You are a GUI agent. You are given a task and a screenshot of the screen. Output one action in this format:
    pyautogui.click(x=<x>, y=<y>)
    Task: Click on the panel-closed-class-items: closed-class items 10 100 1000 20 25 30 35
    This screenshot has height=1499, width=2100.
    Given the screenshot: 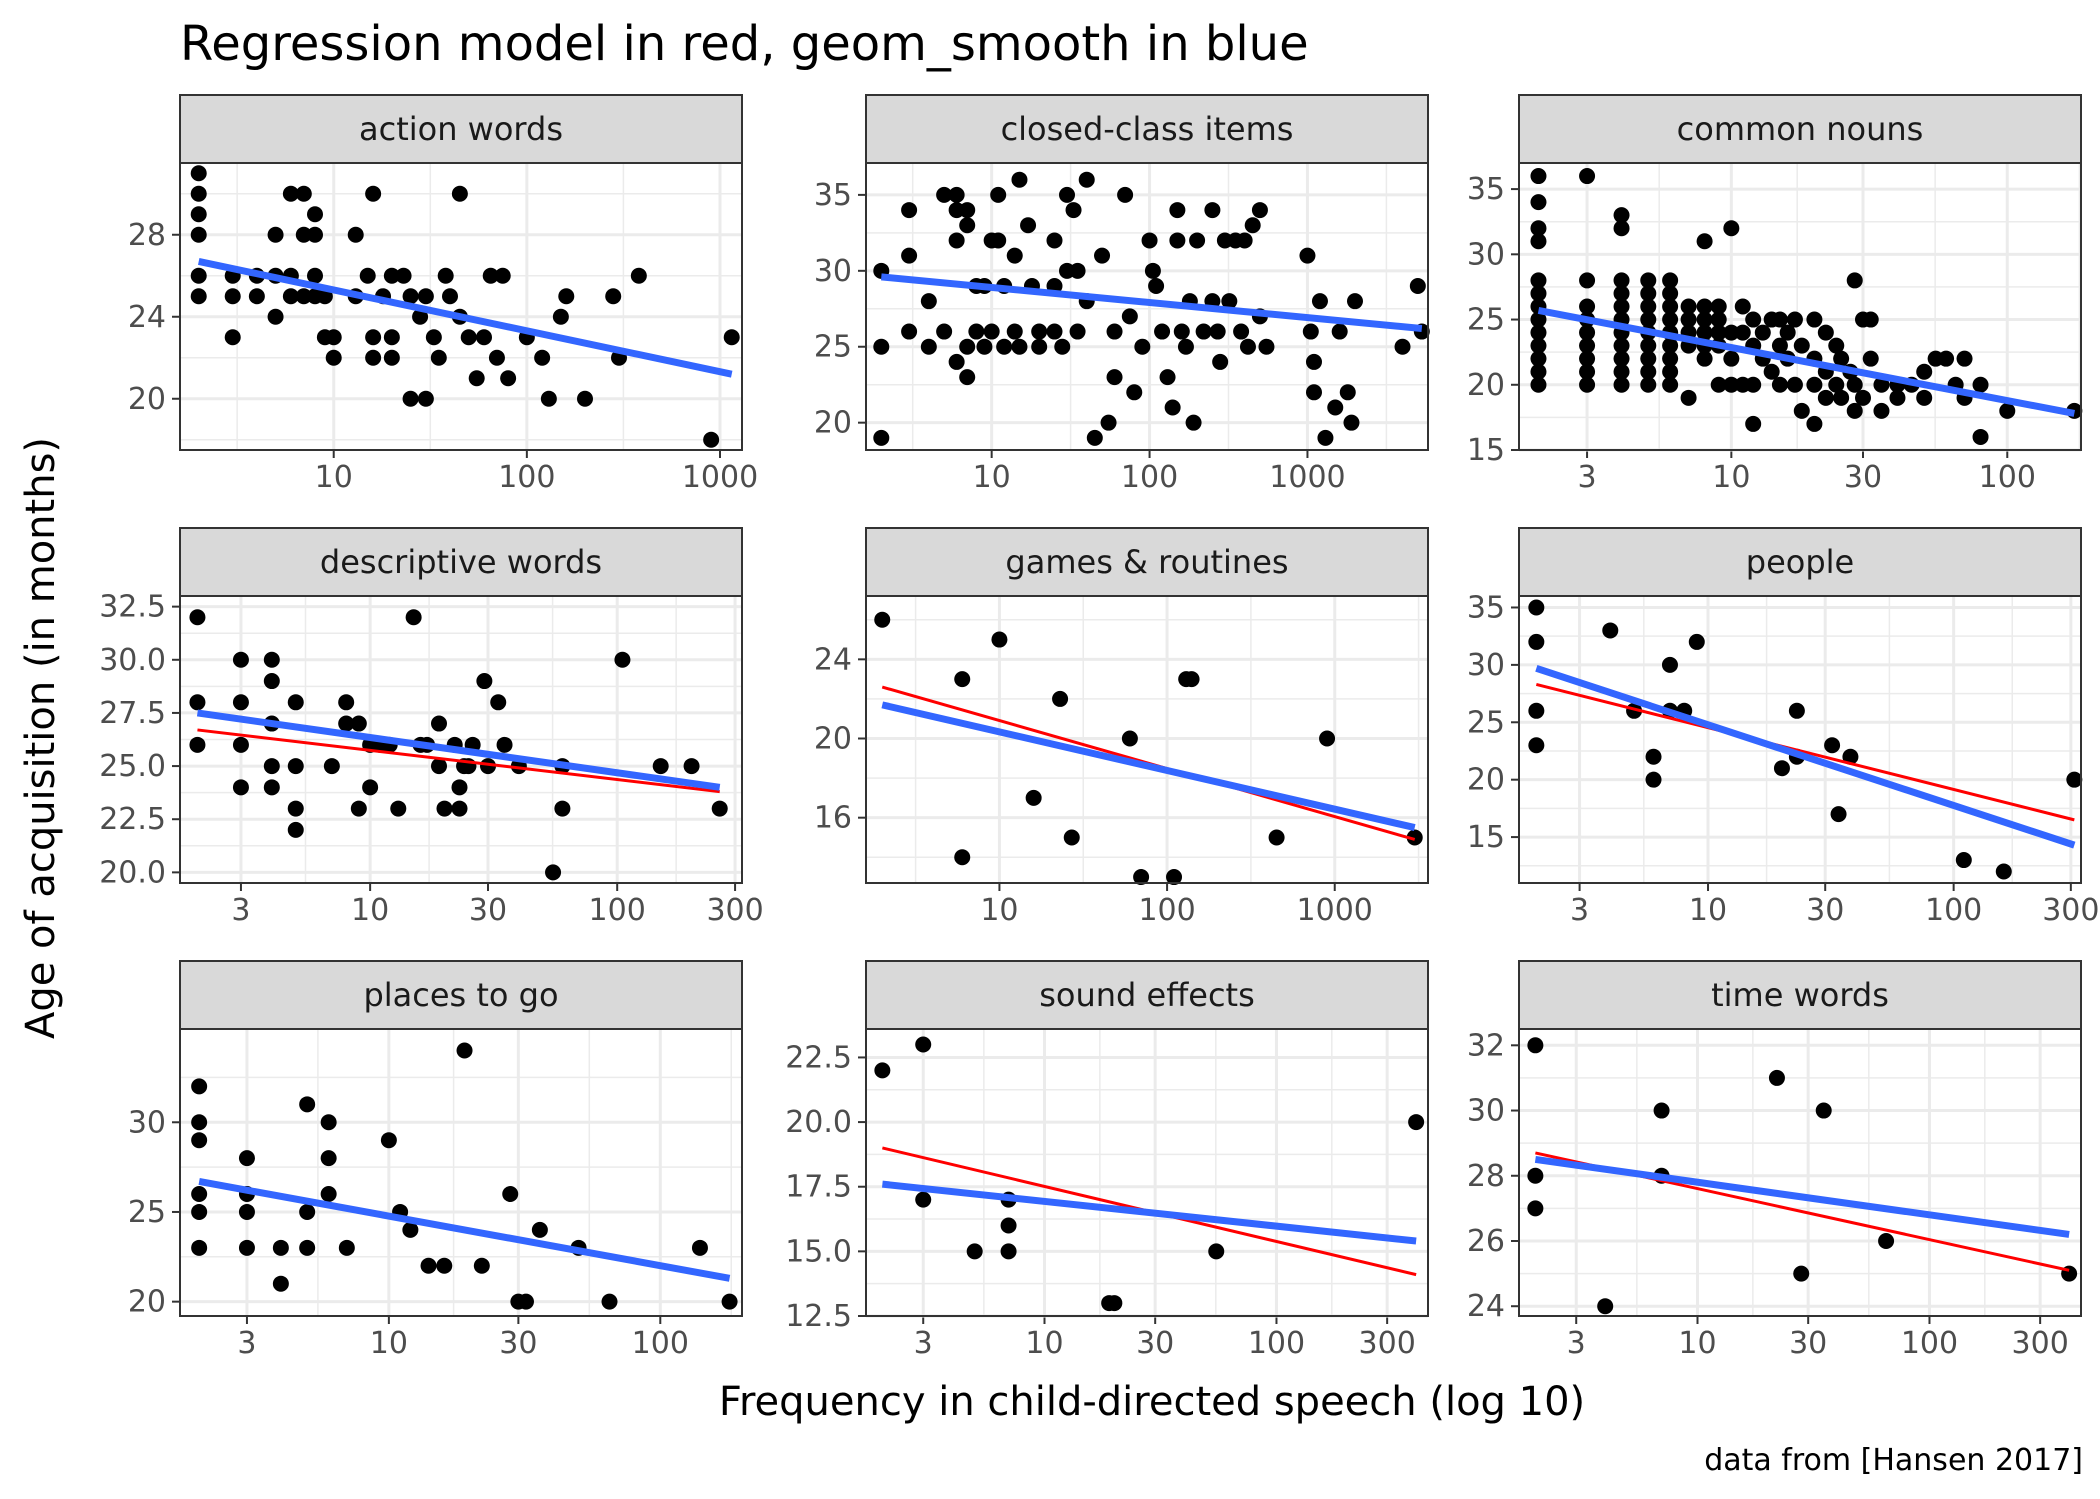 What is the action you would take?
    pyautogui.click(x=1122, y=294)
    